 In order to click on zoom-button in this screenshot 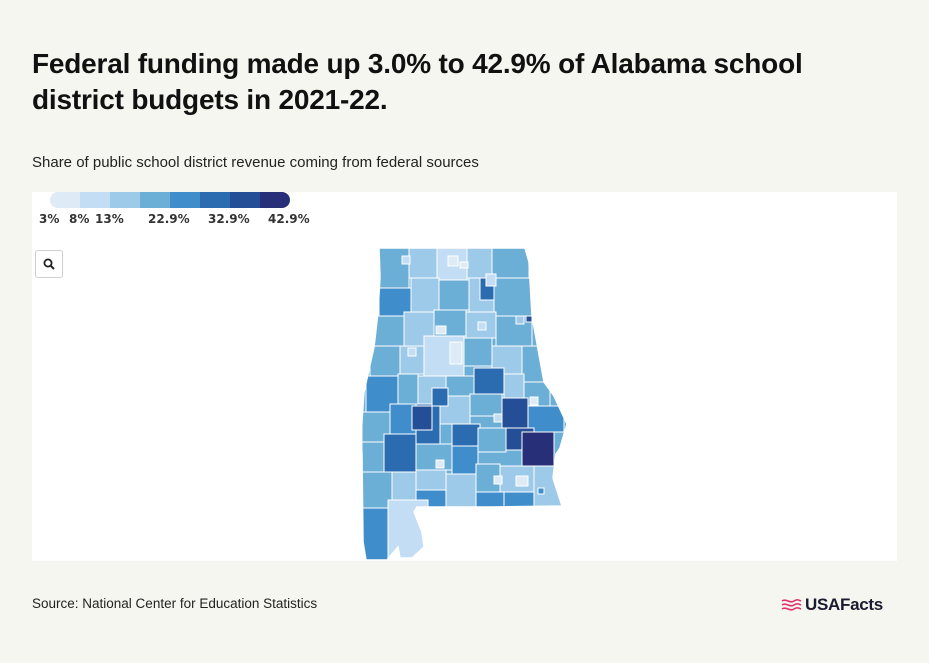, I will do `click(49, 264)`.